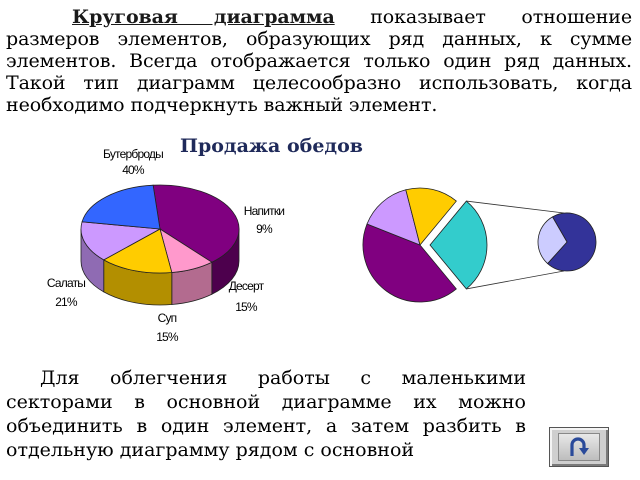 The height and width of the screenshot is (480, 640). I want to click on pie3d-category-label: Десерт, so click(247, 286).